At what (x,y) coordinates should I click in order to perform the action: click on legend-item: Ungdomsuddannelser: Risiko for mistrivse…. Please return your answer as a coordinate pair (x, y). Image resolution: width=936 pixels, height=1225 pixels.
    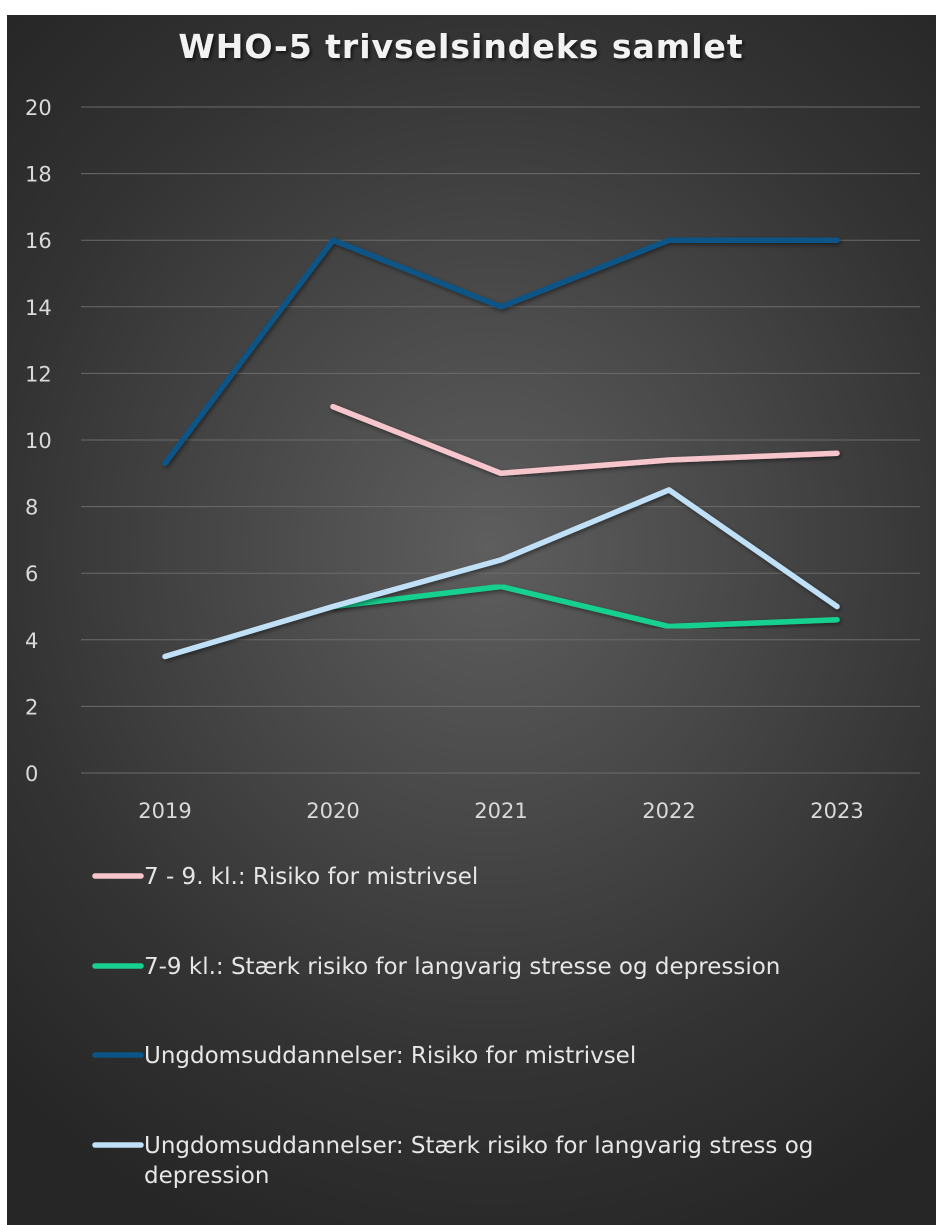
    Looking at the image, I should click on (364, 1056).